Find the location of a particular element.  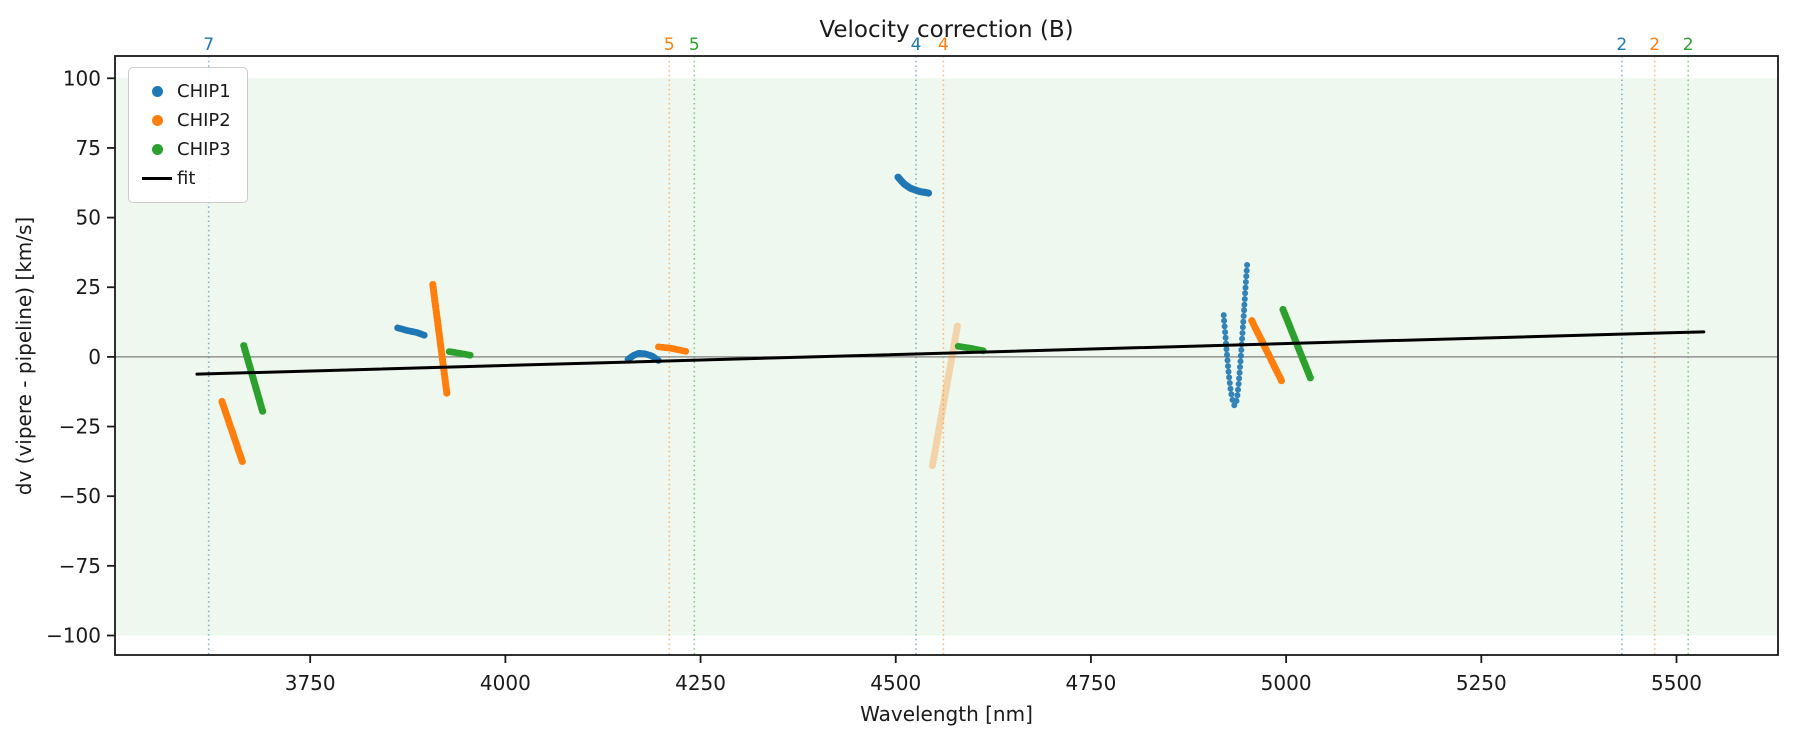

legend-item-fit: fit is located at coordinates (184, 178).